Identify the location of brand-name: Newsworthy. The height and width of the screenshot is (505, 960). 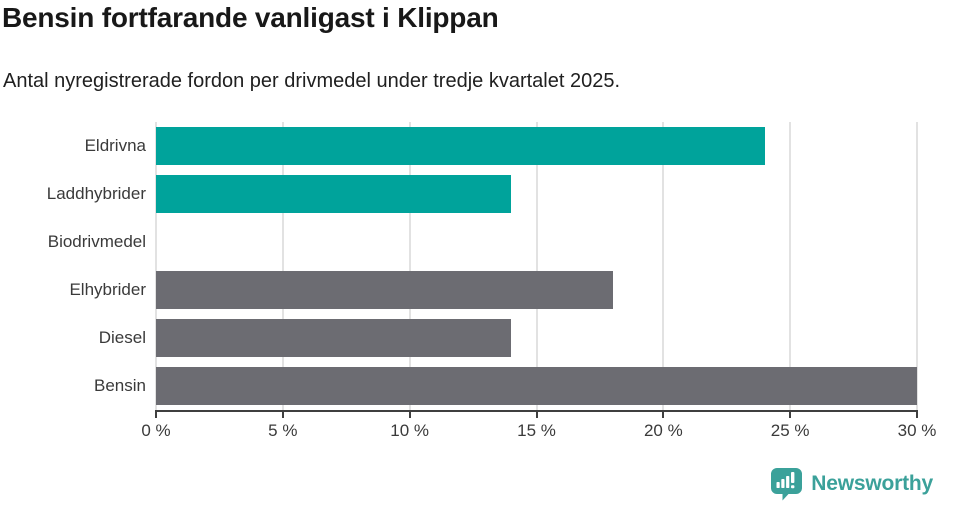
(872, 483).